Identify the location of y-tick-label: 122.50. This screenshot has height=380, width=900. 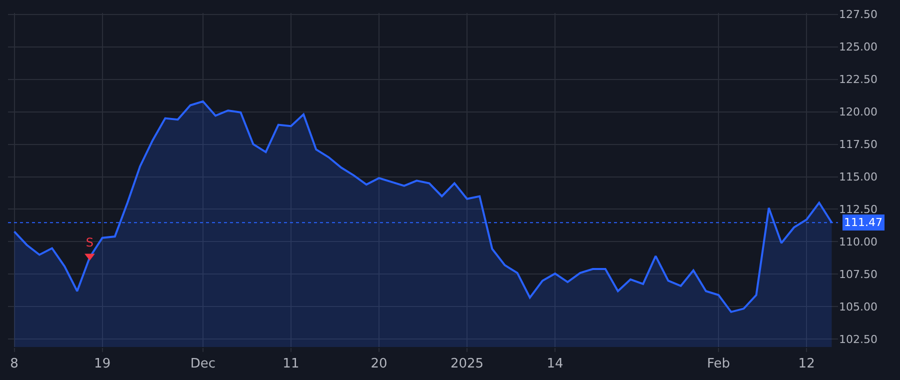
(858, 79).